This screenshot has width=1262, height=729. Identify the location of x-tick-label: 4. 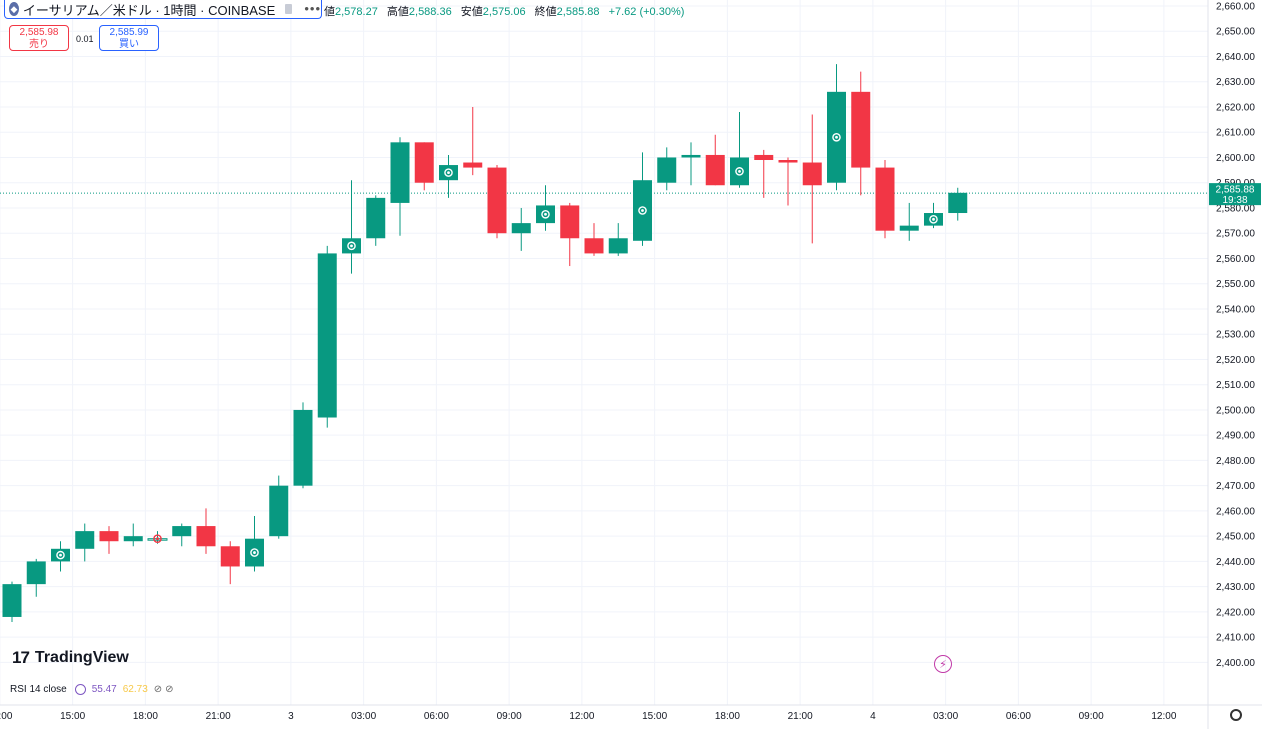
(873, 716).